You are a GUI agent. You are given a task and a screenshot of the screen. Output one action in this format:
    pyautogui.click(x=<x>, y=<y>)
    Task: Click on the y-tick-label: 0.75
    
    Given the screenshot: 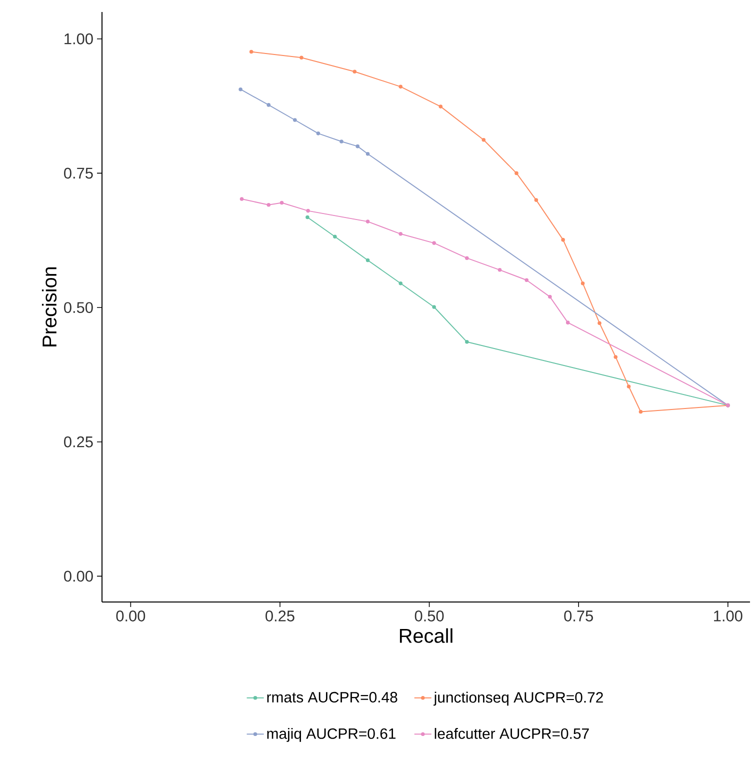 What is the action you would take?
    pyautogui.click(x=78, y=173)
    